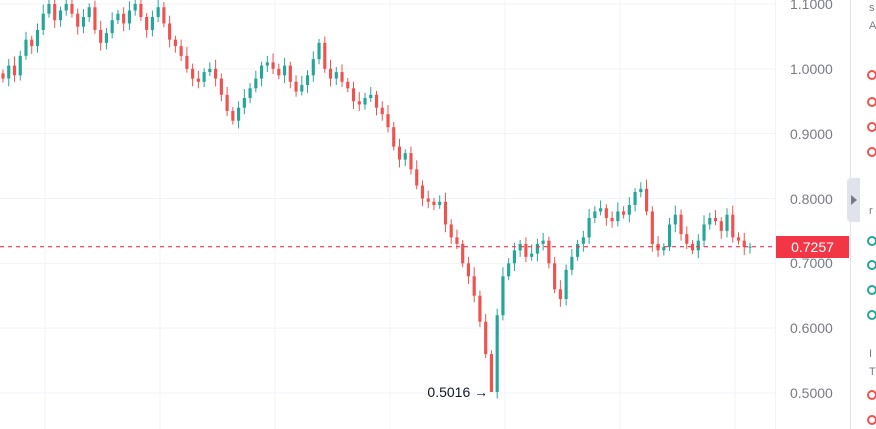  What do you see at coordinates (458, 391) in the screenshot?
I see `low-price-marker: 0.5016 →` at bounding box center [458, 391].